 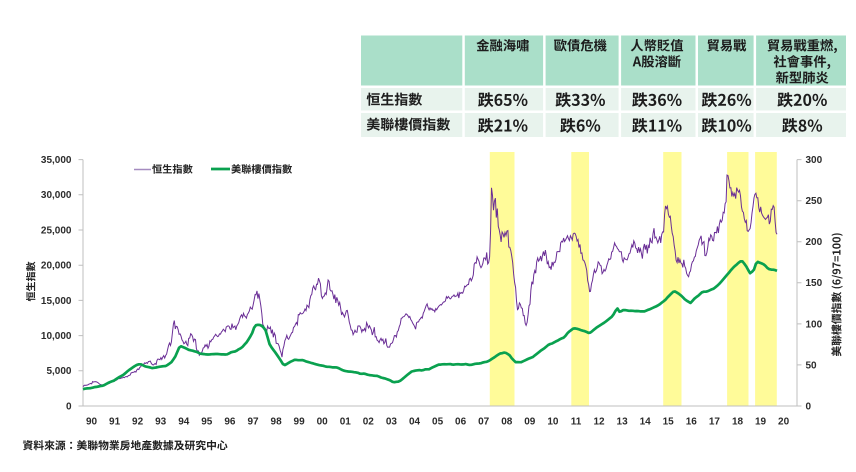 I want to click on svg-text: 04, so click(x=415, y=422).